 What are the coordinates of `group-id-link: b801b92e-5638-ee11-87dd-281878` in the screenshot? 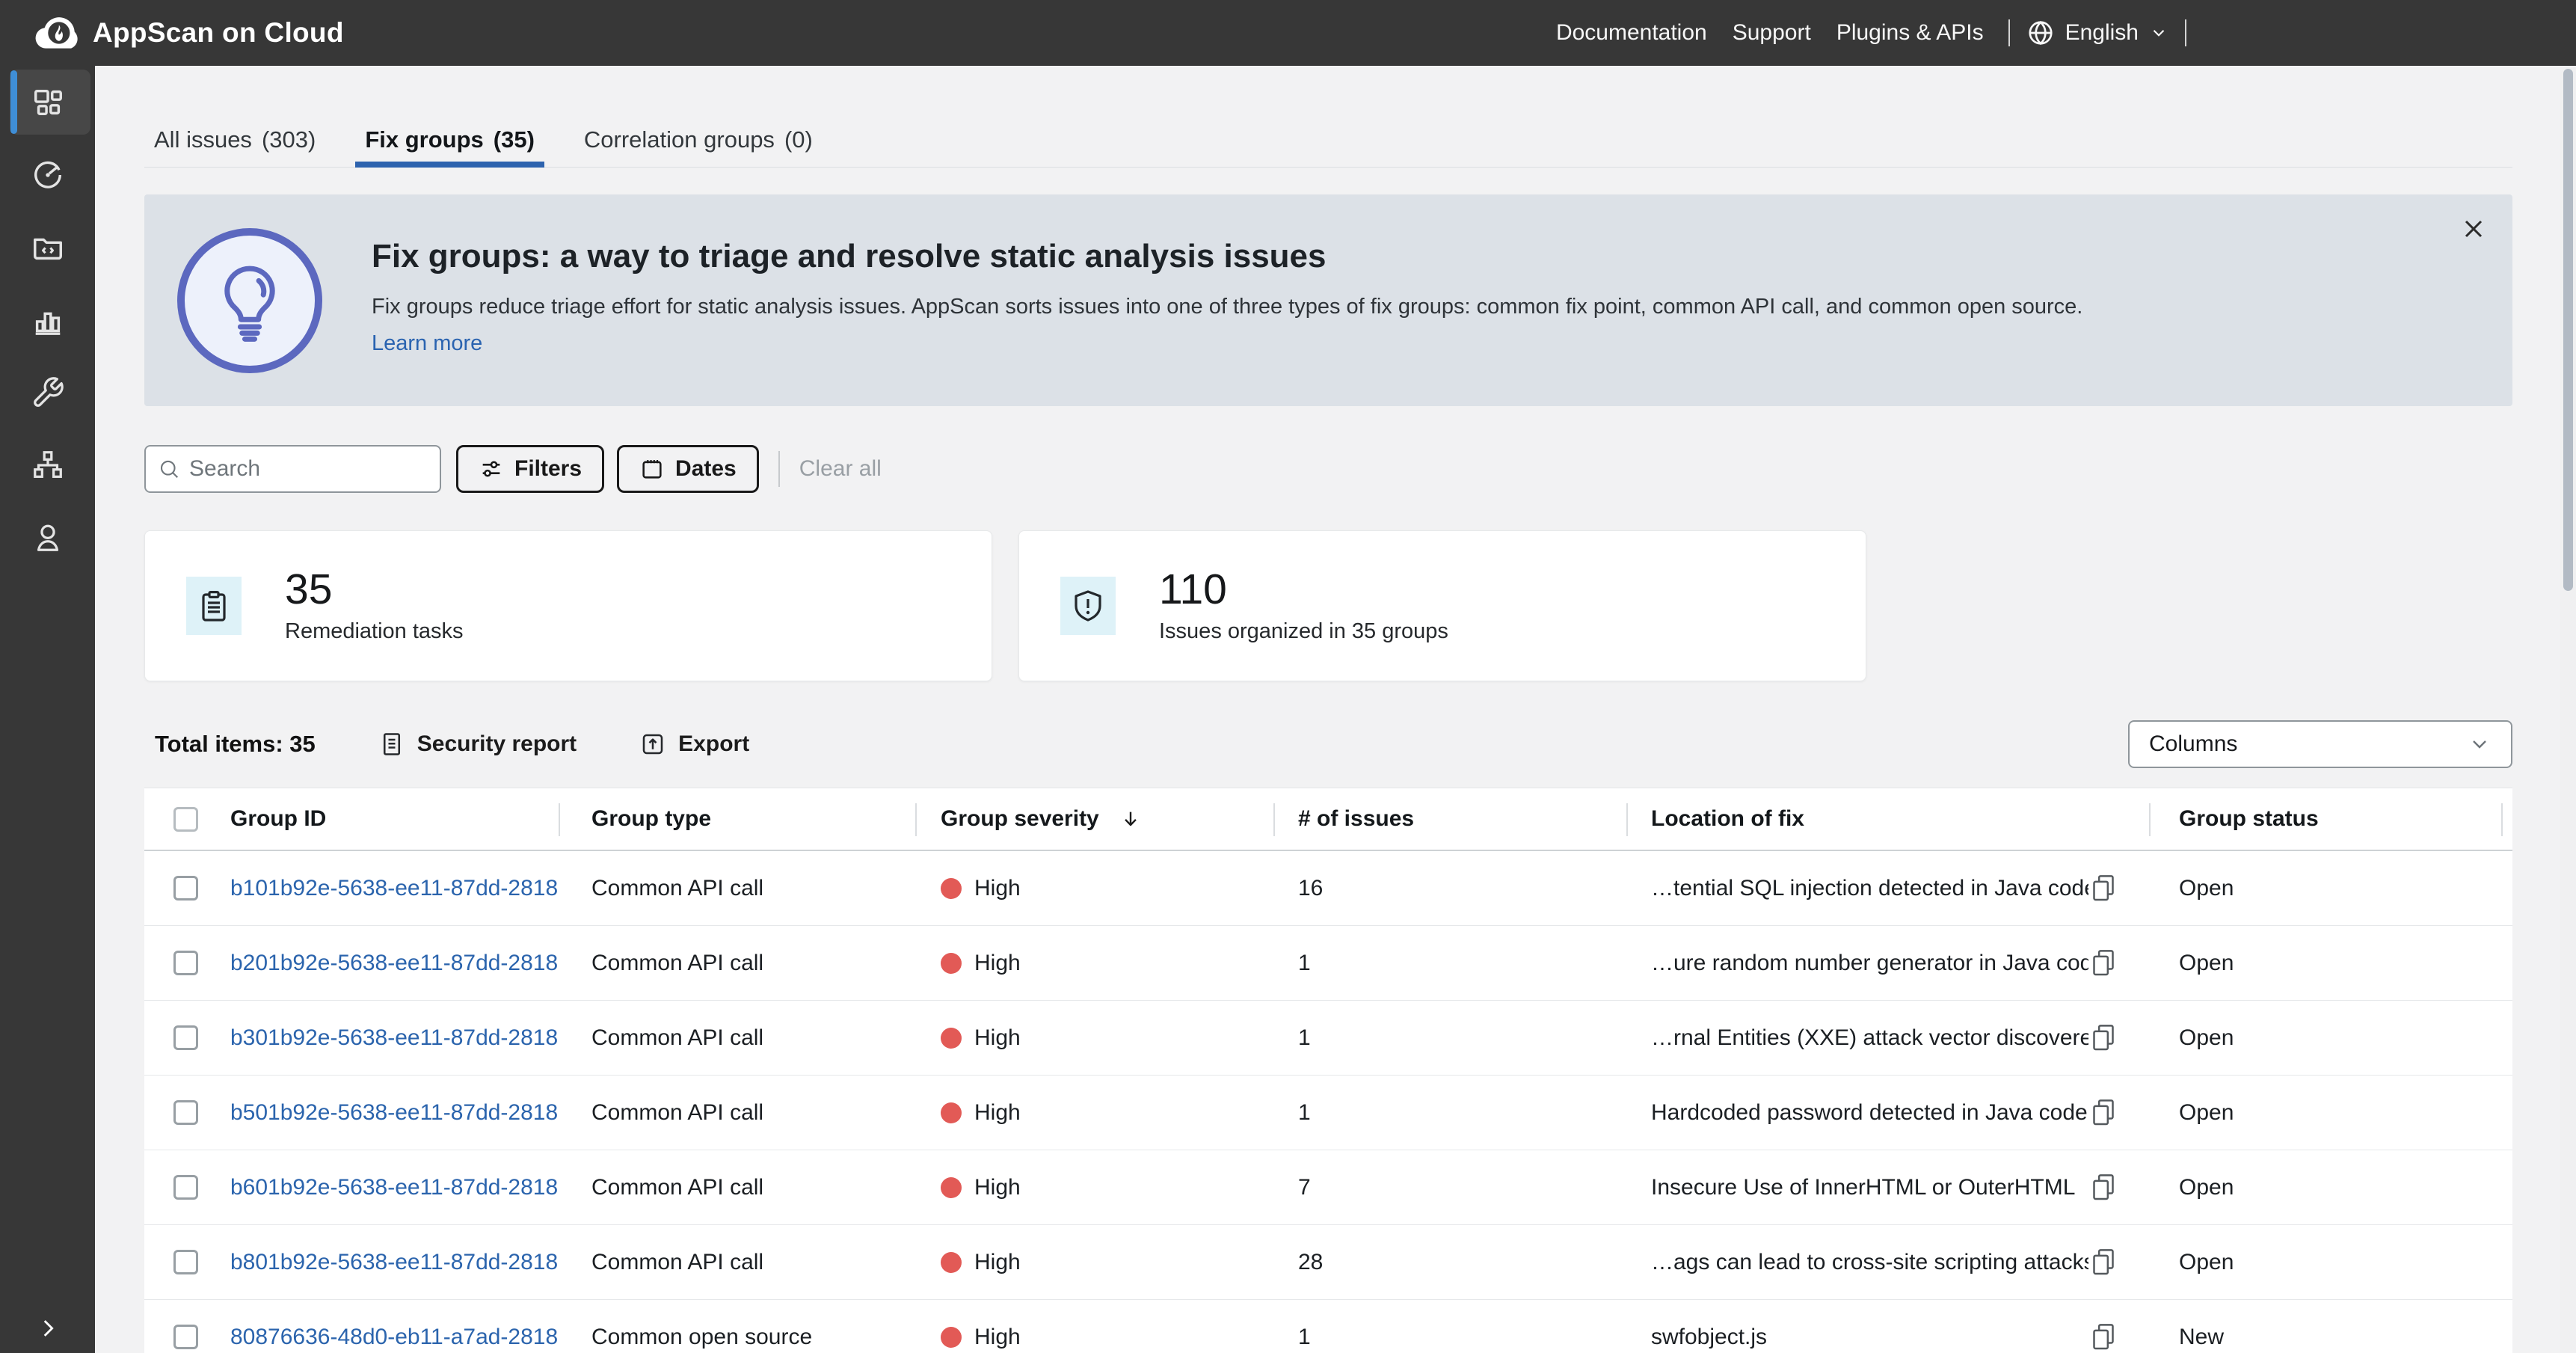 It's located at (394, 1261).